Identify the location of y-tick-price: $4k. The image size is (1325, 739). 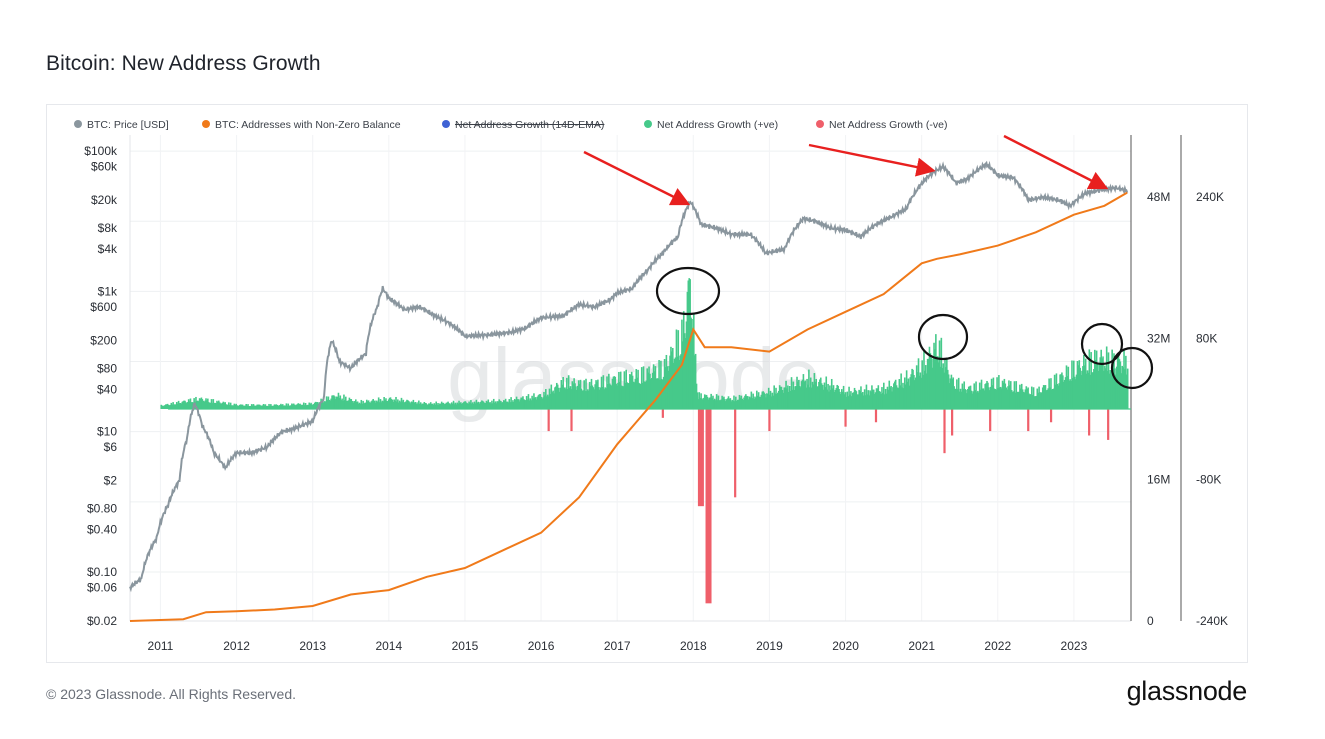
(108, 249).